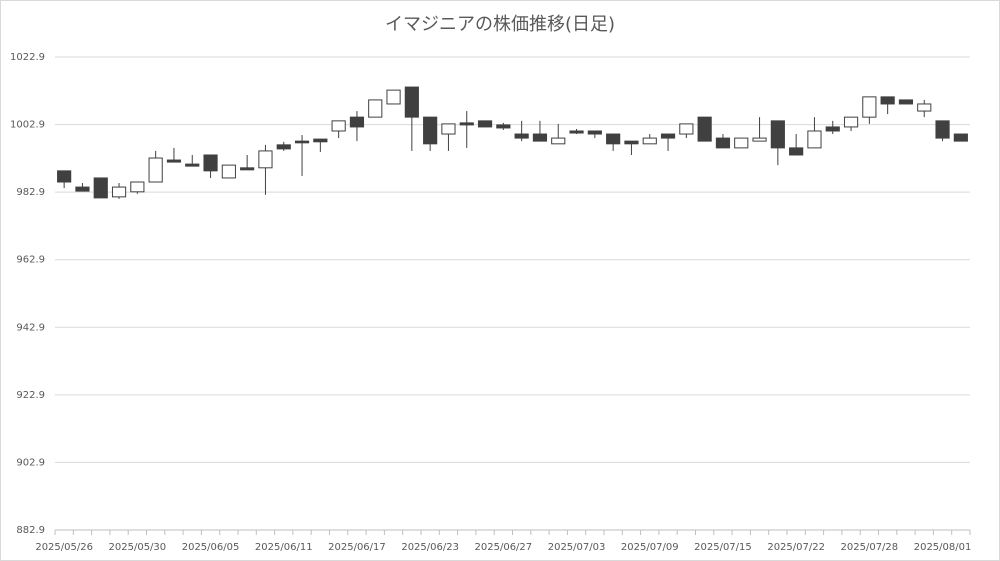  Describe the element at coordinates (284, 547) in the screenshot. I see `x-tick-label: 2025/06/11` at that location.